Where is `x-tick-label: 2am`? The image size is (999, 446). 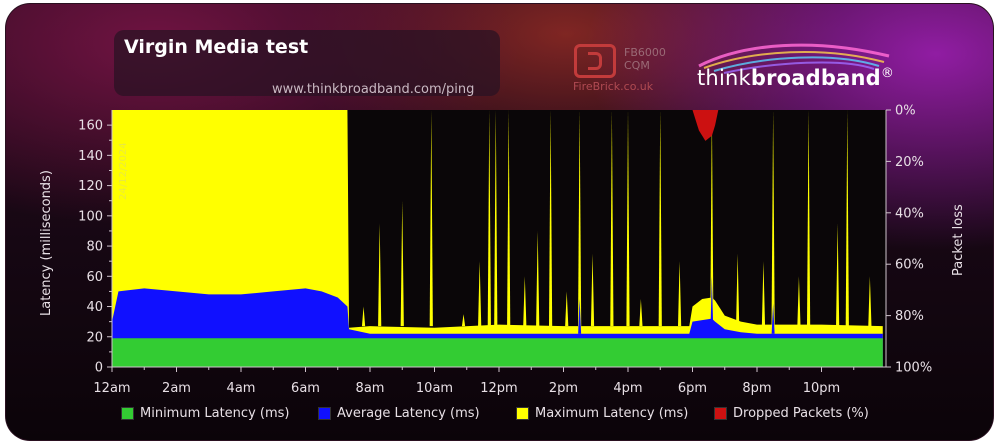
x-tick-label: 2am is located at coordinates (176, 388).